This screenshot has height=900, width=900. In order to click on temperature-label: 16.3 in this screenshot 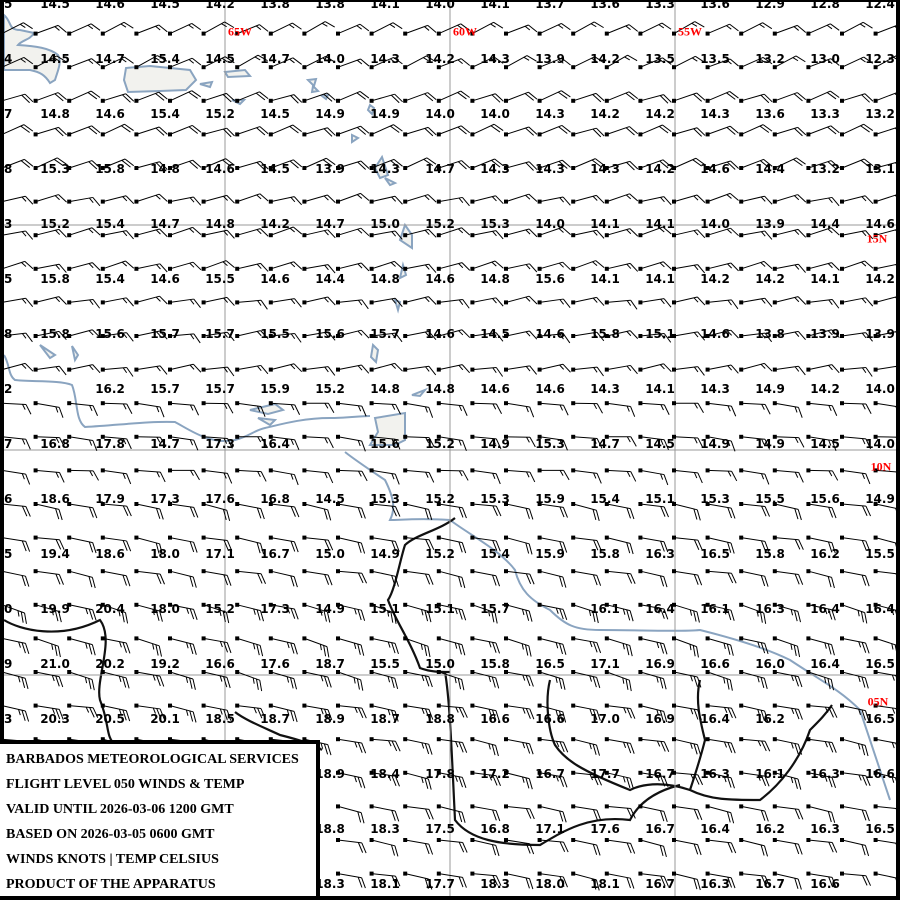, I will do `click(825, 774)`.